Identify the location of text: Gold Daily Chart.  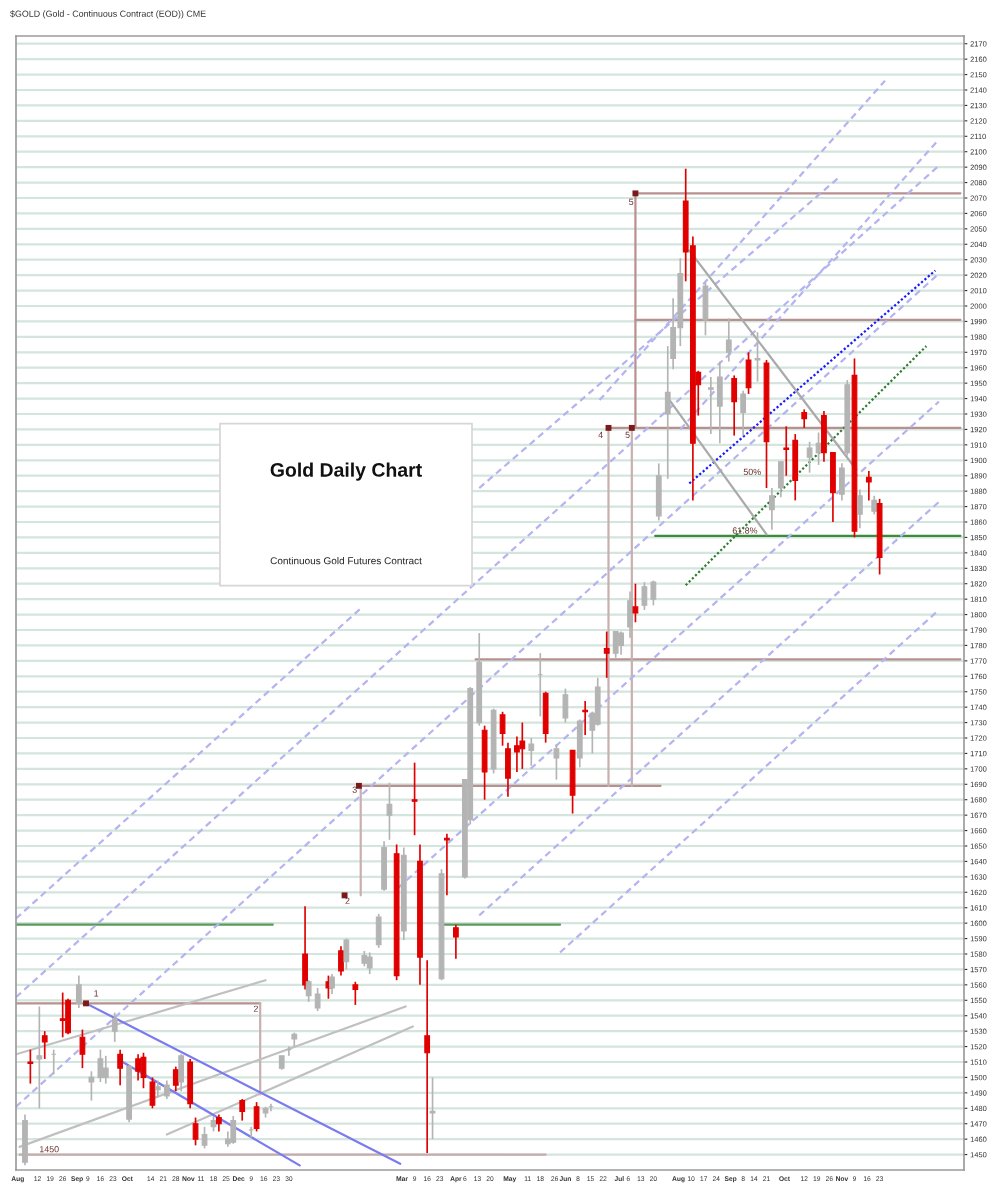
(346, 471).